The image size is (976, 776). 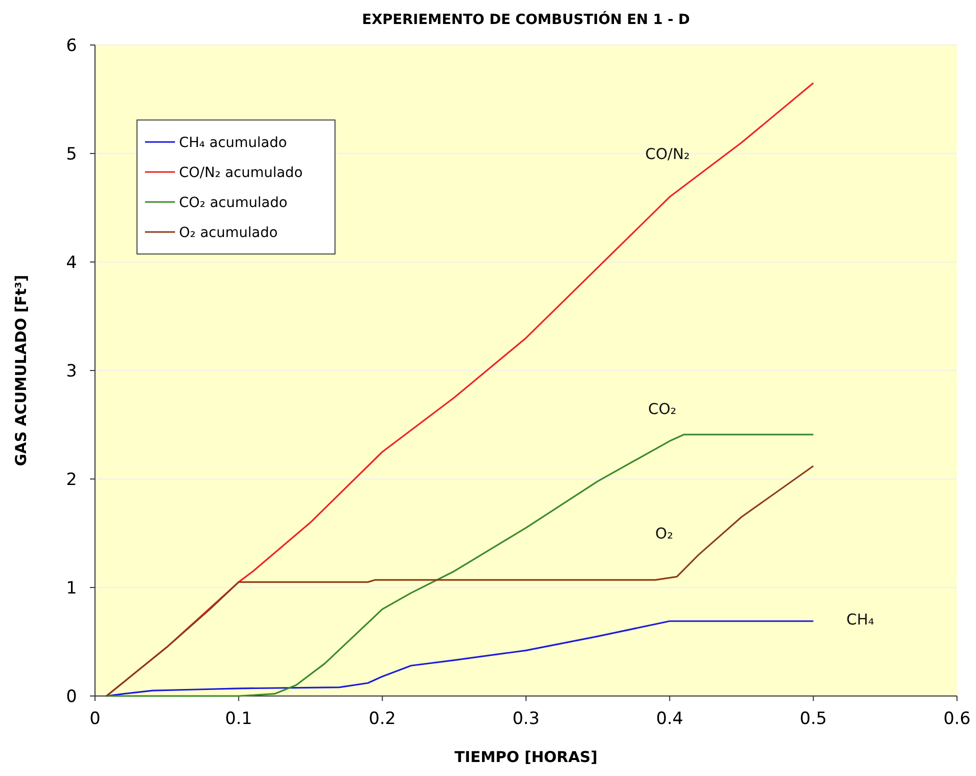 What do you see at coordinates (21, 370) in the screenshot?
I see `y-axis-title: GAS ACUMULADO [Ft³]` at bounding box center [21, 370].